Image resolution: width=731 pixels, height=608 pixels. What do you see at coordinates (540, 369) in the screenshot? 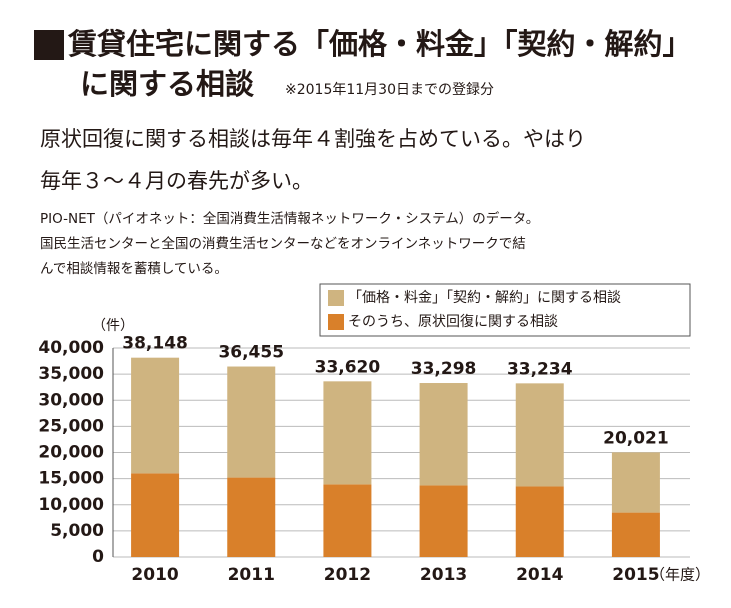
I see `total-label: 33,234` at bounding box center [540, 369].